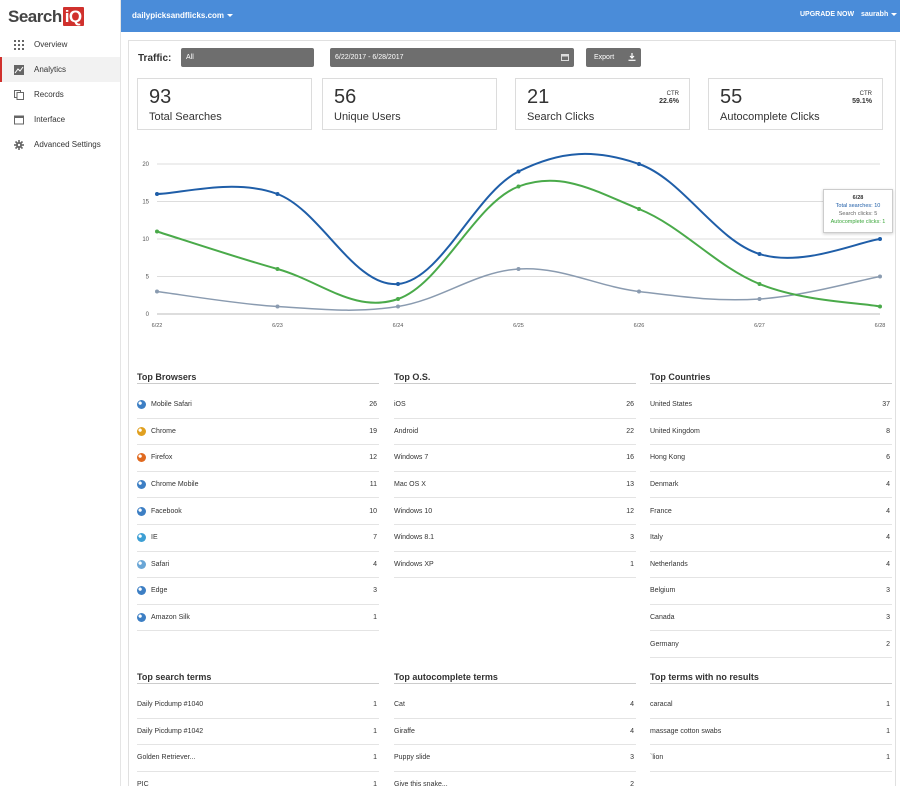 The width and height of the screenshot is (900, 786). What do you see at coordinates (452, 57) in the screenshot?
I see `date-range-picker: 6/22/2017 - 6/28/2017` at bounding box center [452, 57].